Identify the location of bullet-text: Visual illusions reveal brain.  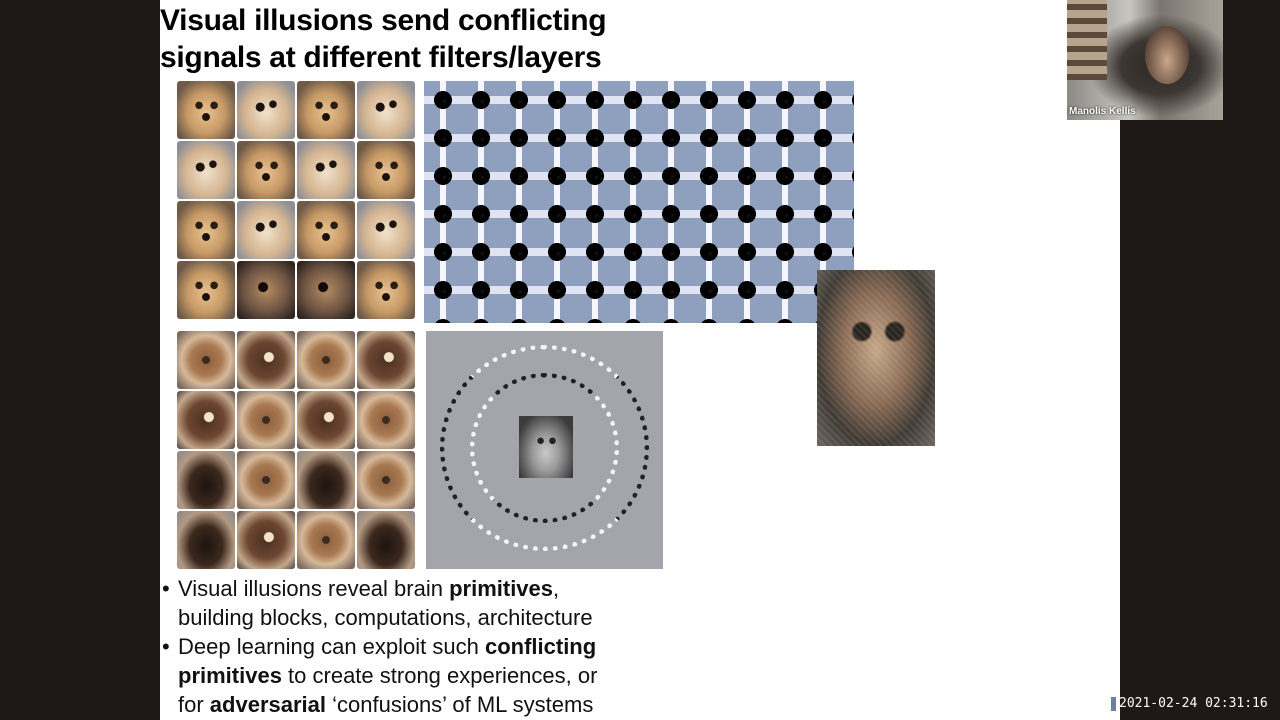
(314, 588).